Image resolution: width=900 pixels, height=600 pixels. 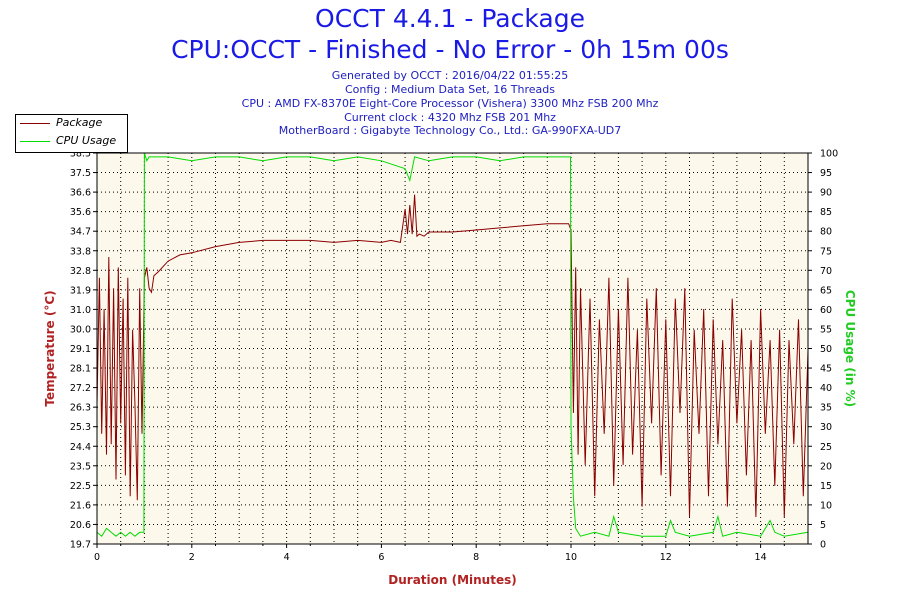 I want to click on chart-legend: Package CPU Usage, so click(x=71, y=133).